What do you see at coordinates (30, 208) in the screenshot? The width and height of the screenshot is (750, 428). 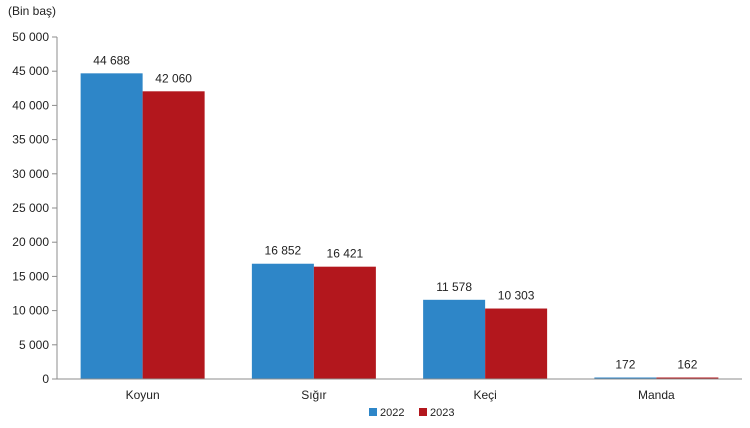 I see `y-tick-label: 25 000` at bounding box center [30, 208].